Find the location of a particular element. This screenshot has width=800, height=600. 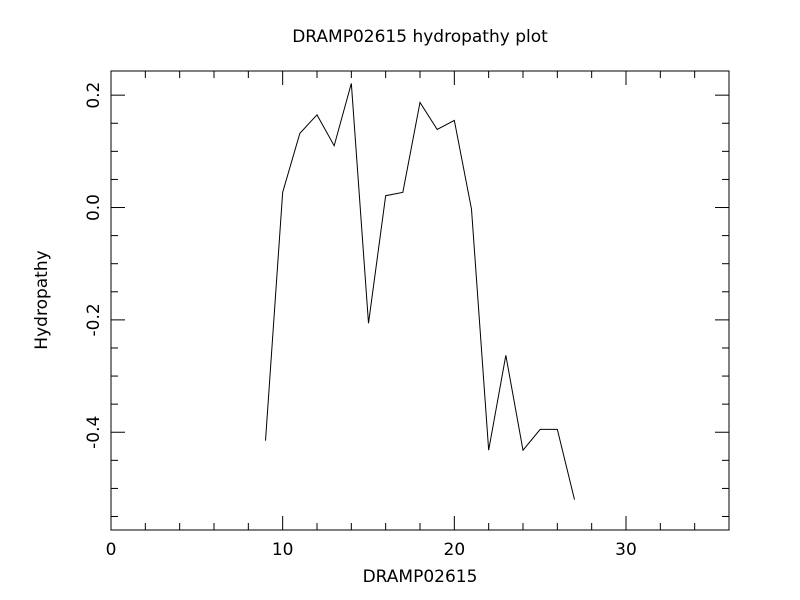

y-tick-label: 0.0 is located at coordinates (94, 207).